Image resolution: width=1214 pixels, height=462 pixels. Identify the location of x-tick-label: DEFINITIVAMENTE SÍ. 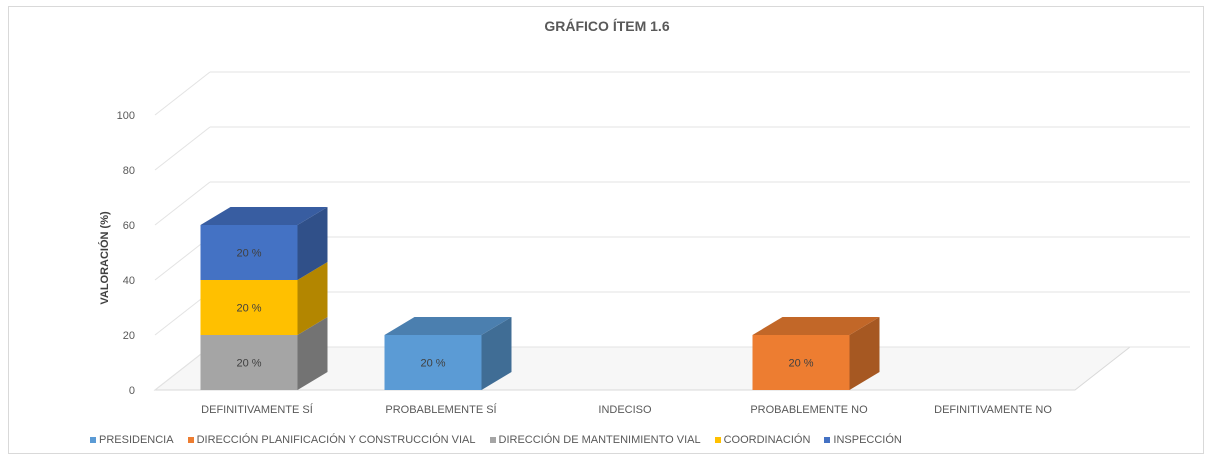
(257, 409).